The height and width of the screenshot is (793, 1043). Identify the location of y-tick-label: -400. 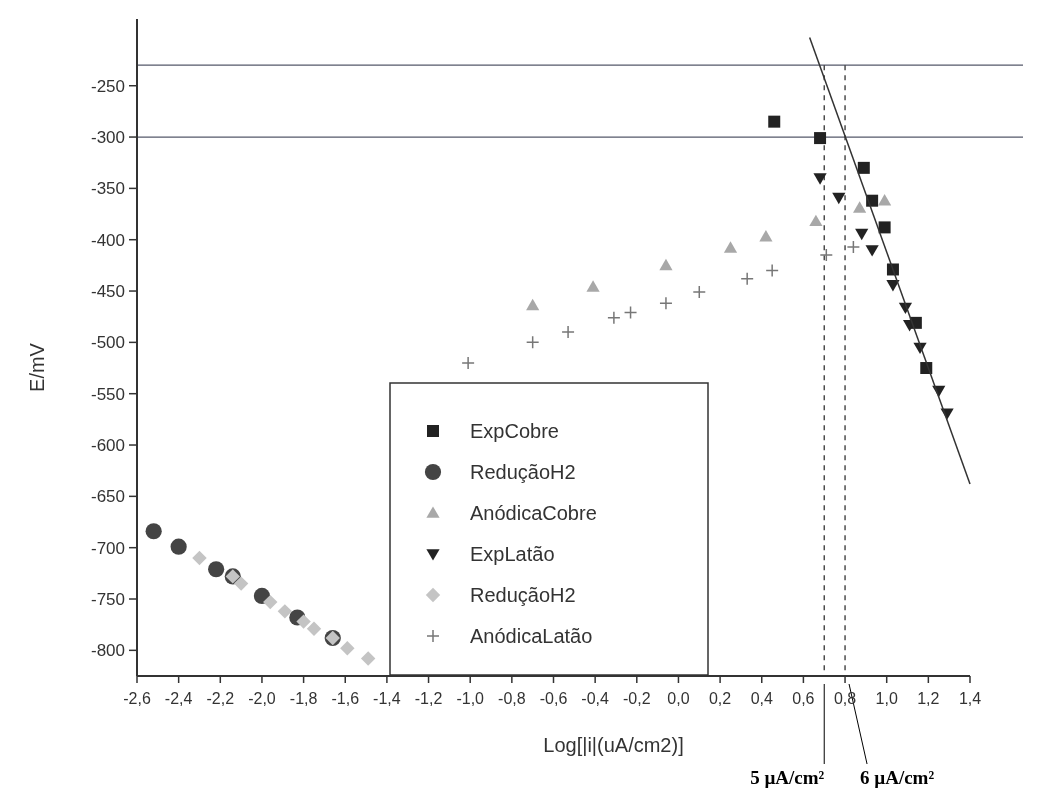
(107, 240).